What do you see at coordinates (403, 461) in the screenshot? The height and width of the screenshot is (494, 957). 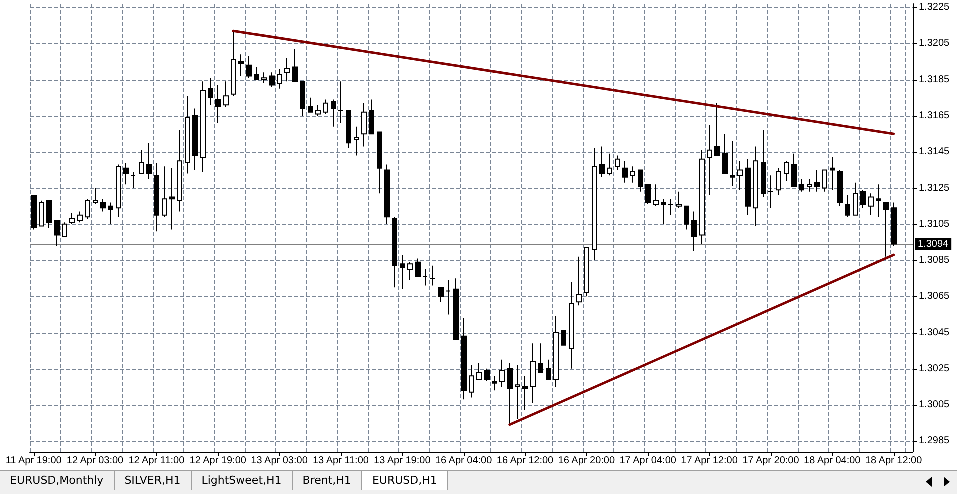 I see `x-tick-label: 13 Apr 19:00` at bounding box center [403, 461].